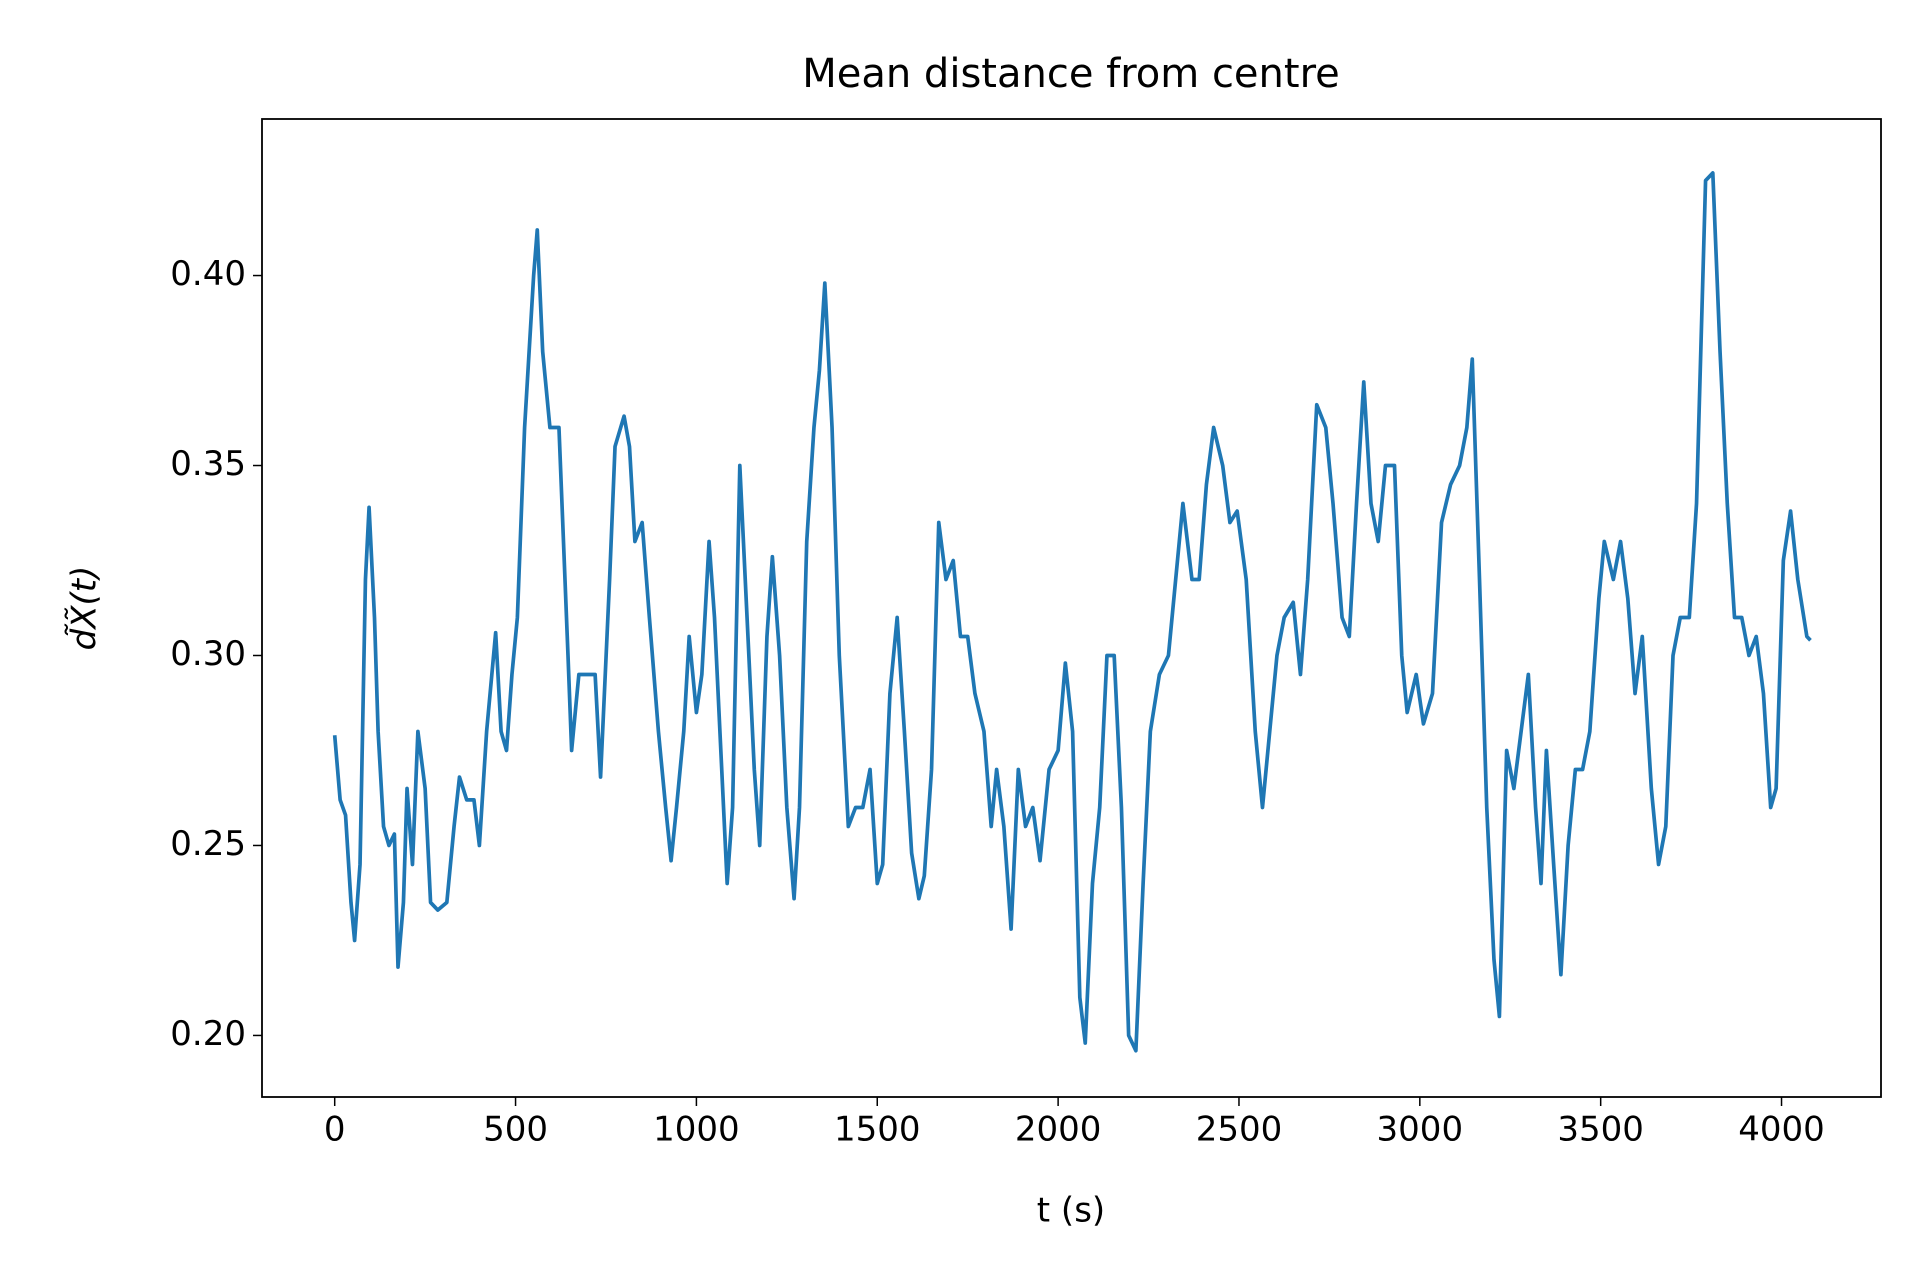 The height and width of the screenshot is (1280, 1920). What do you see at coordinates (208, 1034) in the screenshot?
I see `y-tick-label: 0.20` at bounding box center [208, 1034].